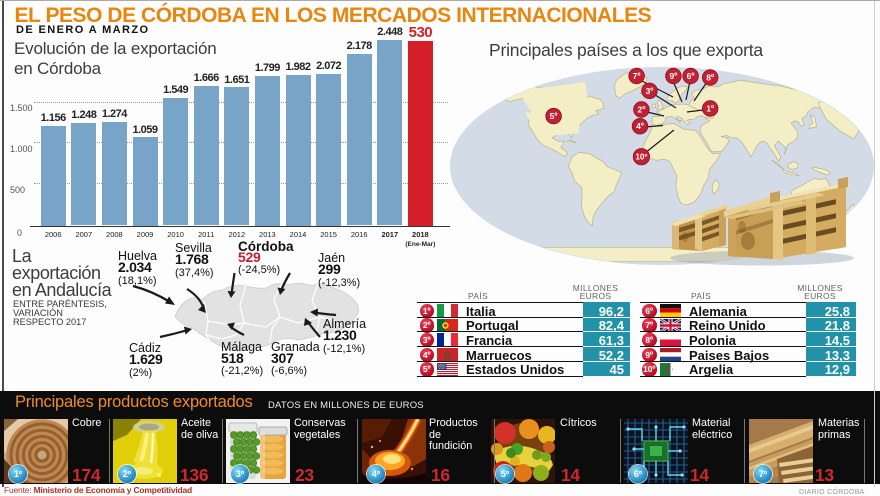 This screenshot has height=496, width=880. Describe the element at coordinates (641, 157) in the screenshot. I see `svg-text: 10º` at that location.